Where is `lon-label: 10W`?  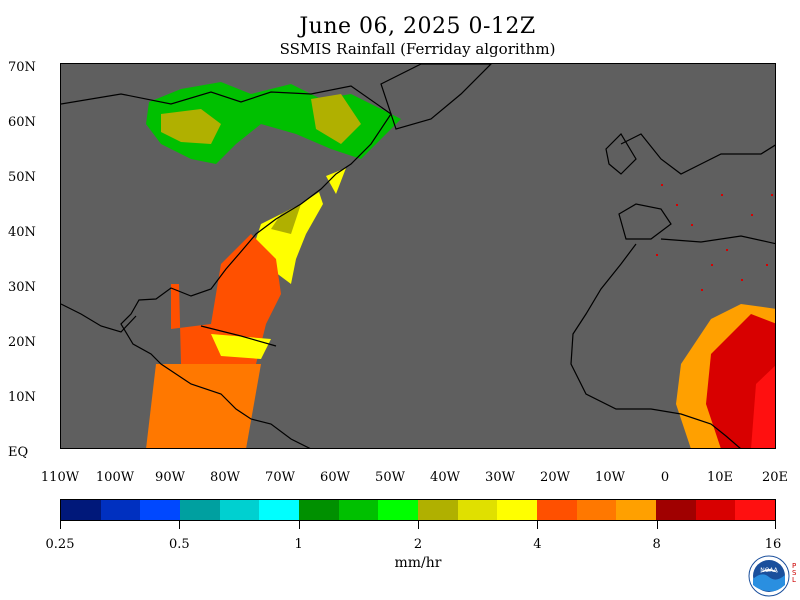 lon-label: 10W is located at coordinates (610, 477).